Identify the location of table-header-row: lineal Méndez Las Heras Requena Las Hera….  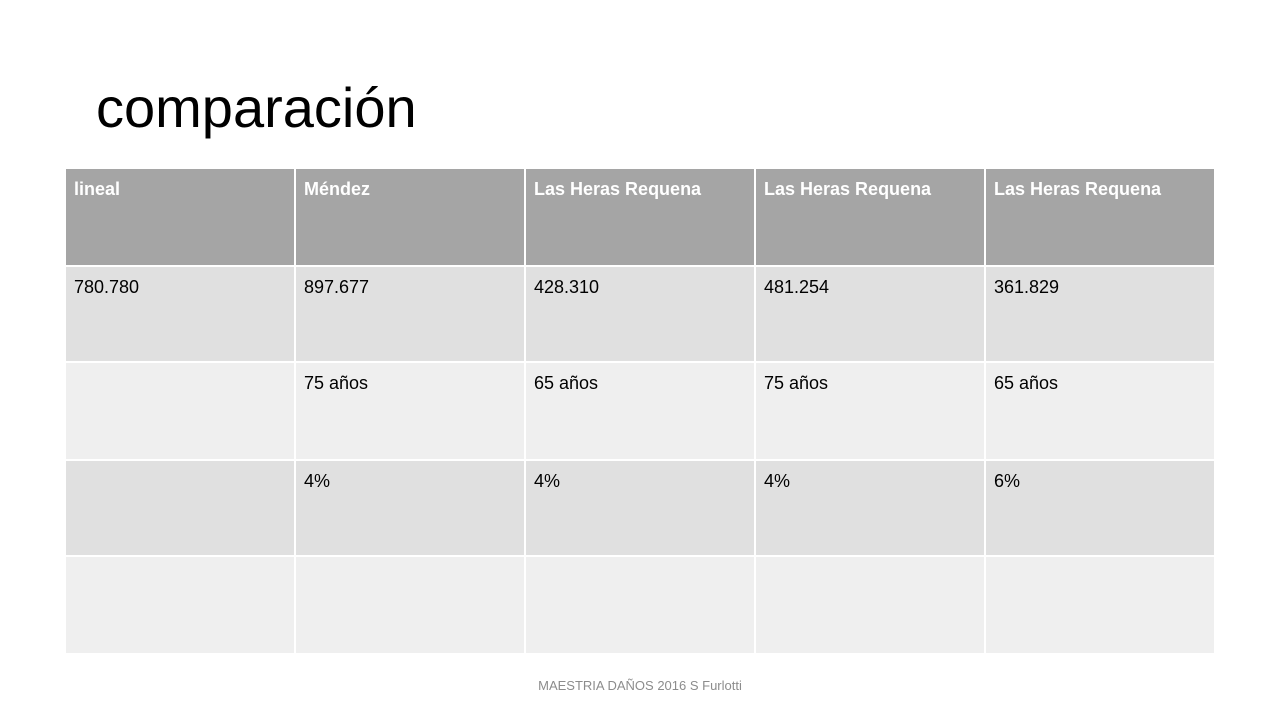
(640, 217).